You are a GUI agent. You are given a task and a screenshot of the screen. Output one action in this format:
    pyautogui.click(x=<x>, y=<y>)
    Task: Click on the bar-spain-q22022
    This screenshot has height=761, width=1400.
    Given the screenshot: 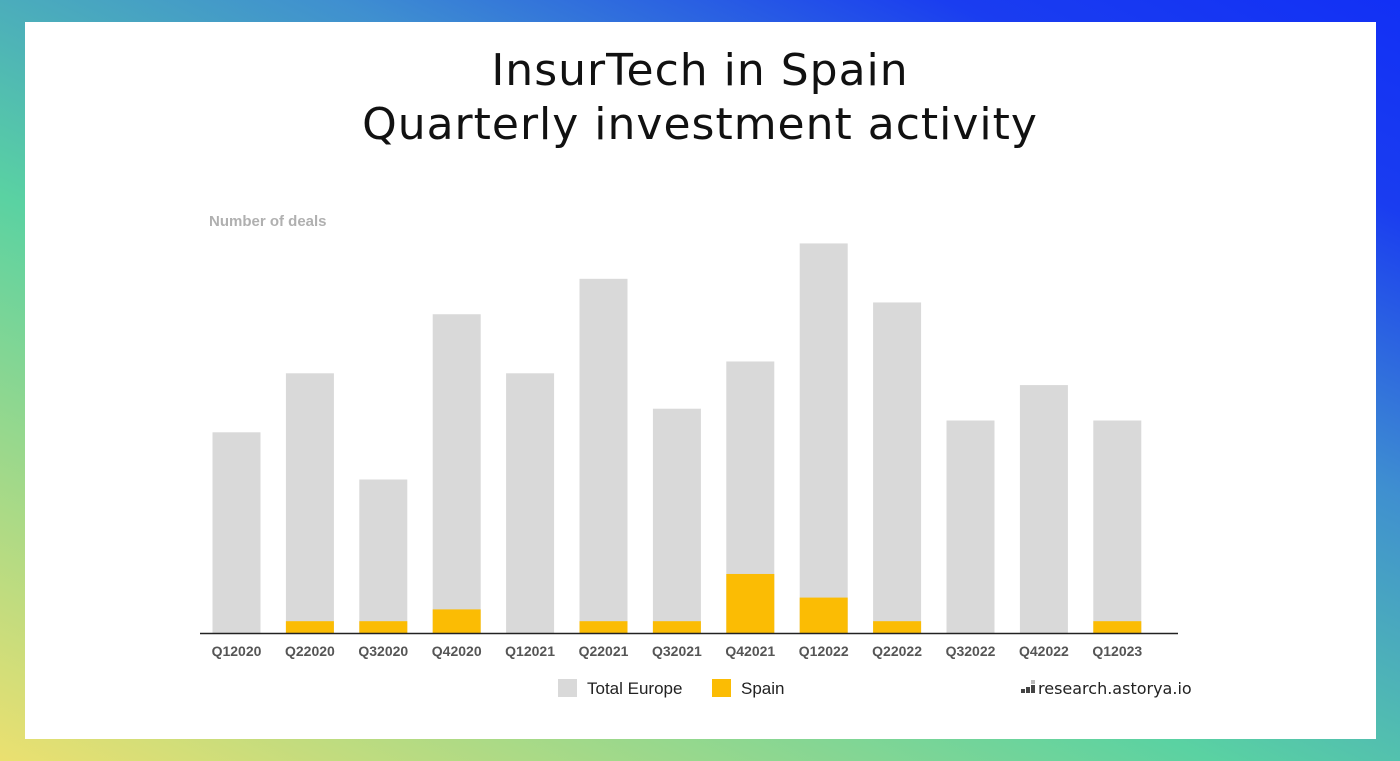 What is the action you would take?
    pyautogui.click(x=897, y=627)
    